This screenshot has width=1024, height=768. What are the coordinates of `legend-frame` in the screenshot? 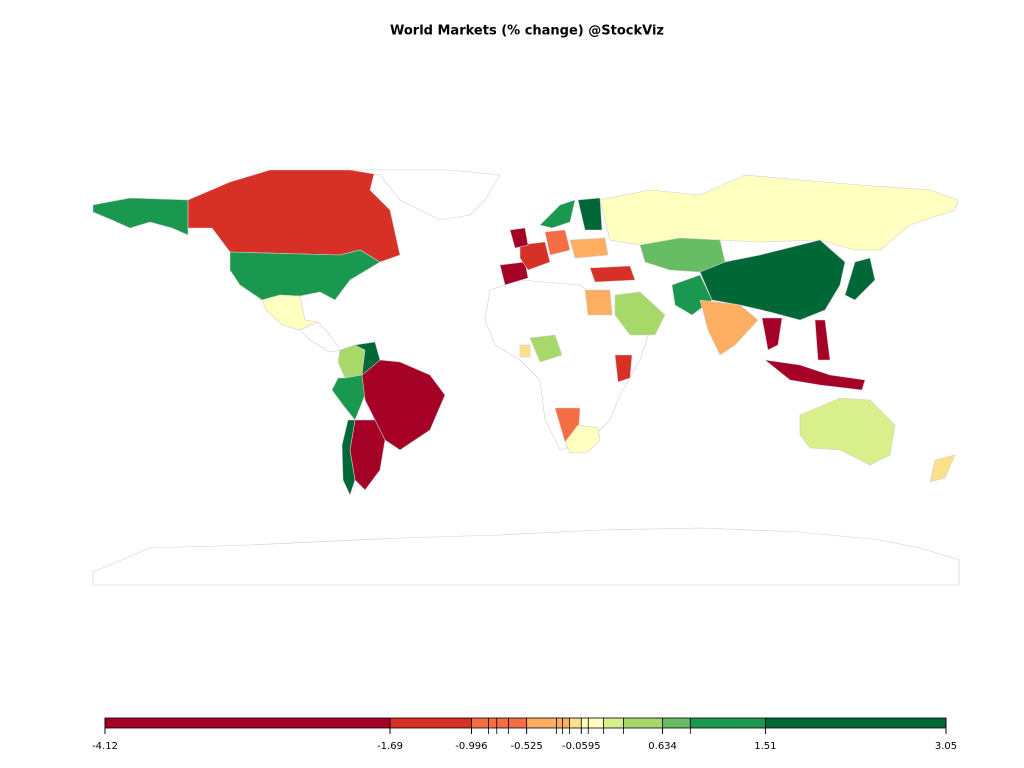 It's located at (525, 723).